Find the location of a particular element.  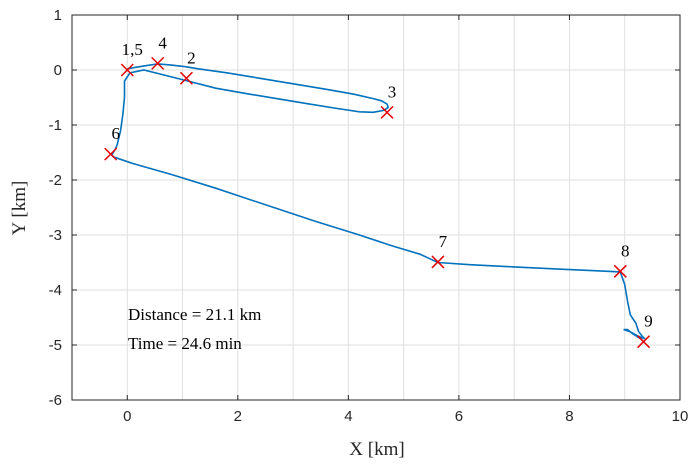

waypoint-label: 9 is located at coordinates (648, 321).